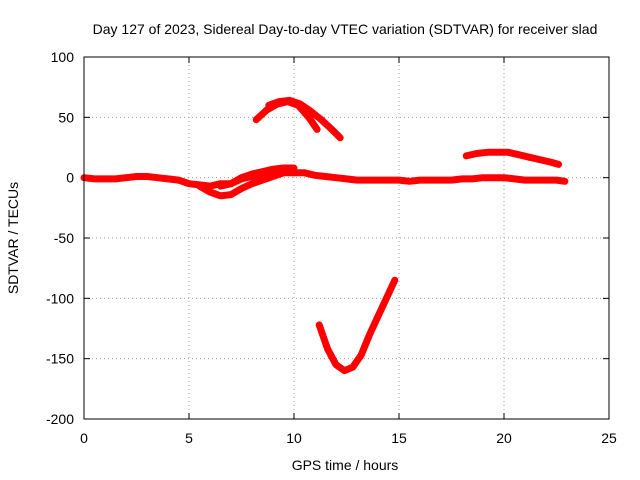  What do you see at coordinates (64, 238) in the screenshot?
I see `y-tick-label: -50` at bounding box center [64, 238].